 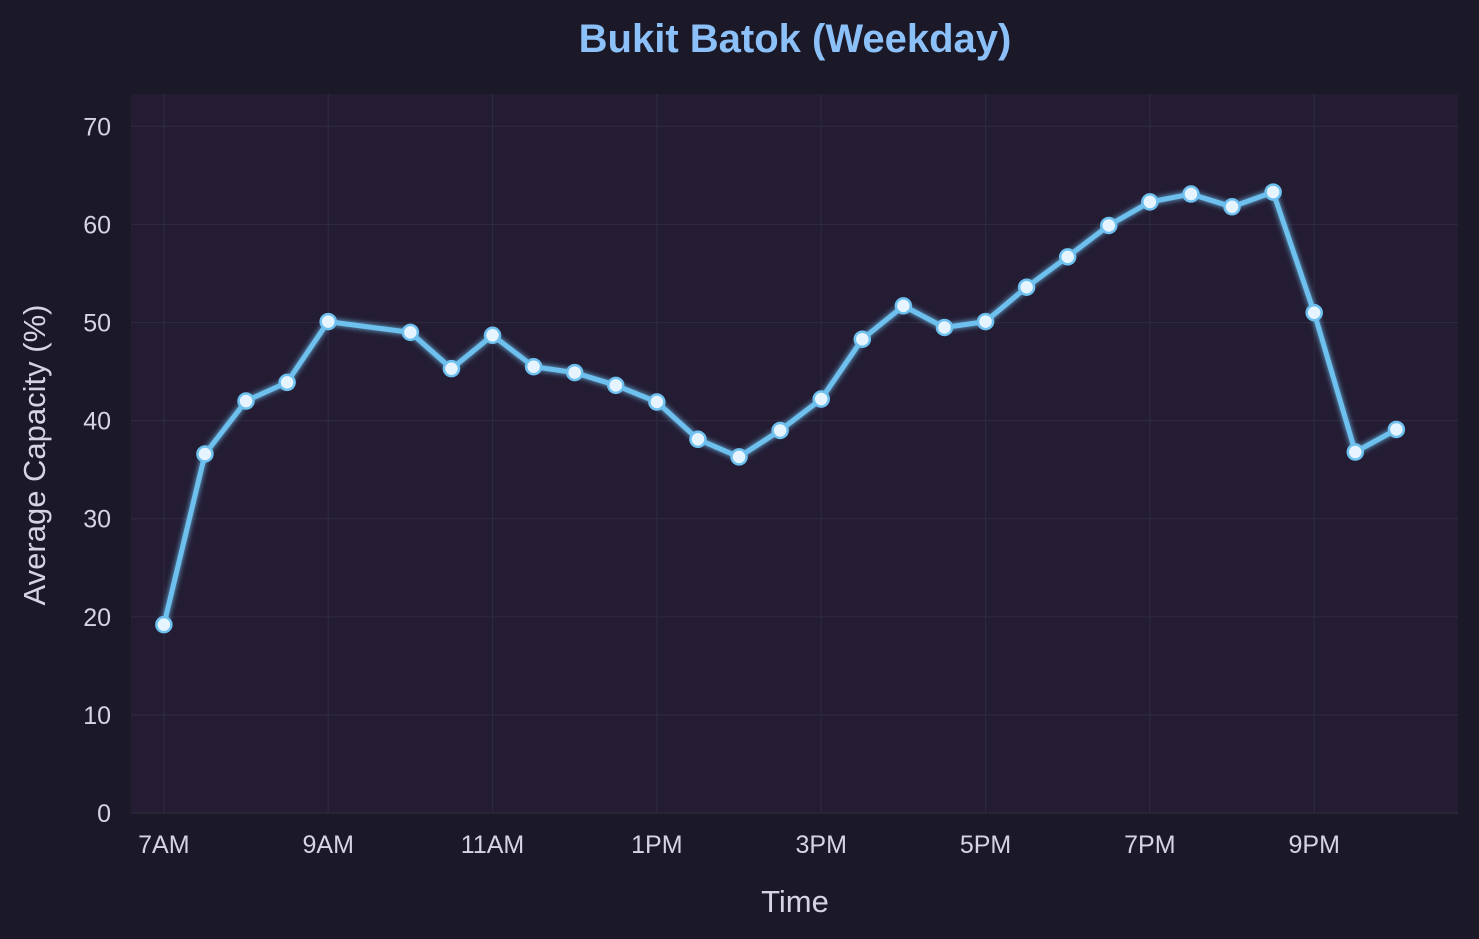 I want to click on chart-title: Bukit Batok (Weekday), so click(x=795, y=39).